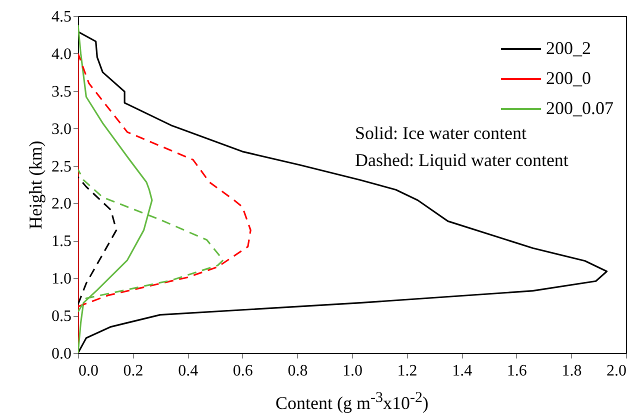 This screenshot has width=643, height=418. What do you see at coordinates (461, 160) in the screenshot?
I see `annotation: Dashed: Liquid water content` at bounding box center [461, 160].